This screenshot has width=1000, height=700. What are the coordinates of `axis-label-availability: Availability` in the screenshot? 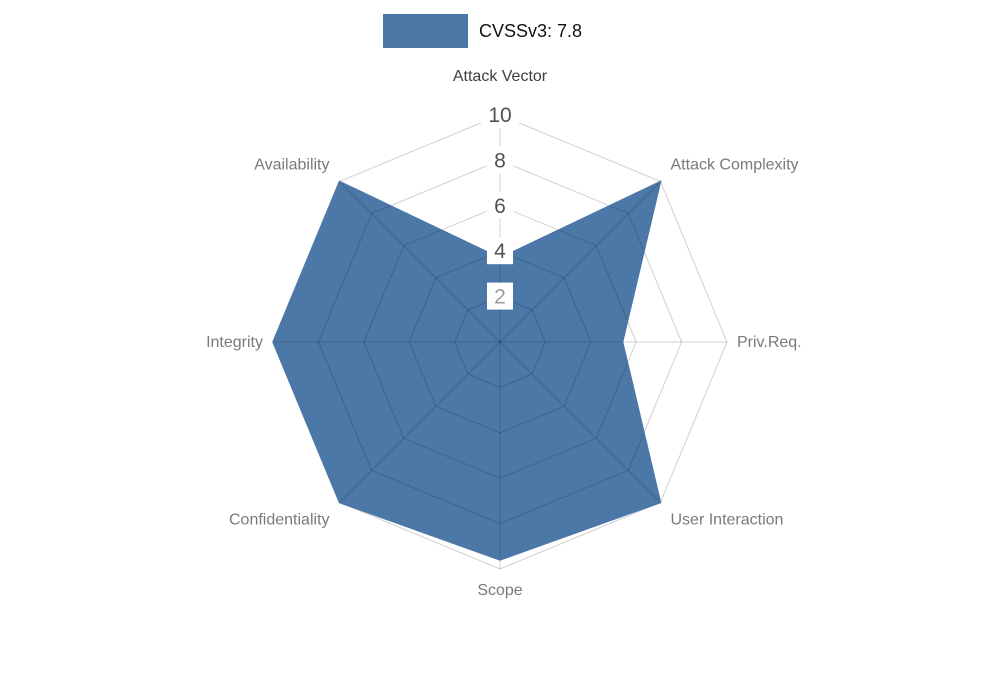 It's located at (291, 165).